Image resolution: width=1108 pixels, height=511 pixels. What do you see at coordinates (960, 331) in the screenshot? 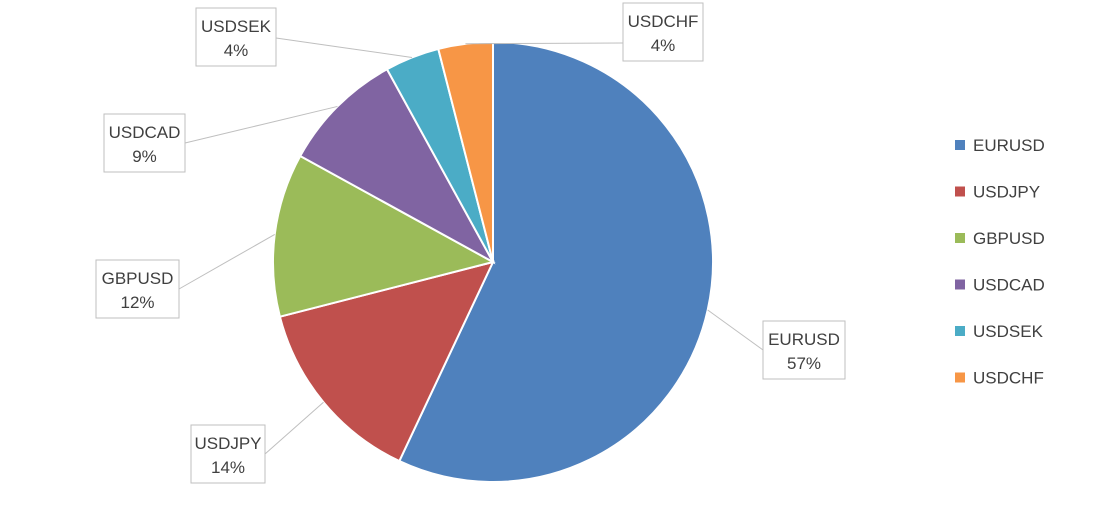
I see `legend-swatch-usdsek` at bounding box center [960, 331].